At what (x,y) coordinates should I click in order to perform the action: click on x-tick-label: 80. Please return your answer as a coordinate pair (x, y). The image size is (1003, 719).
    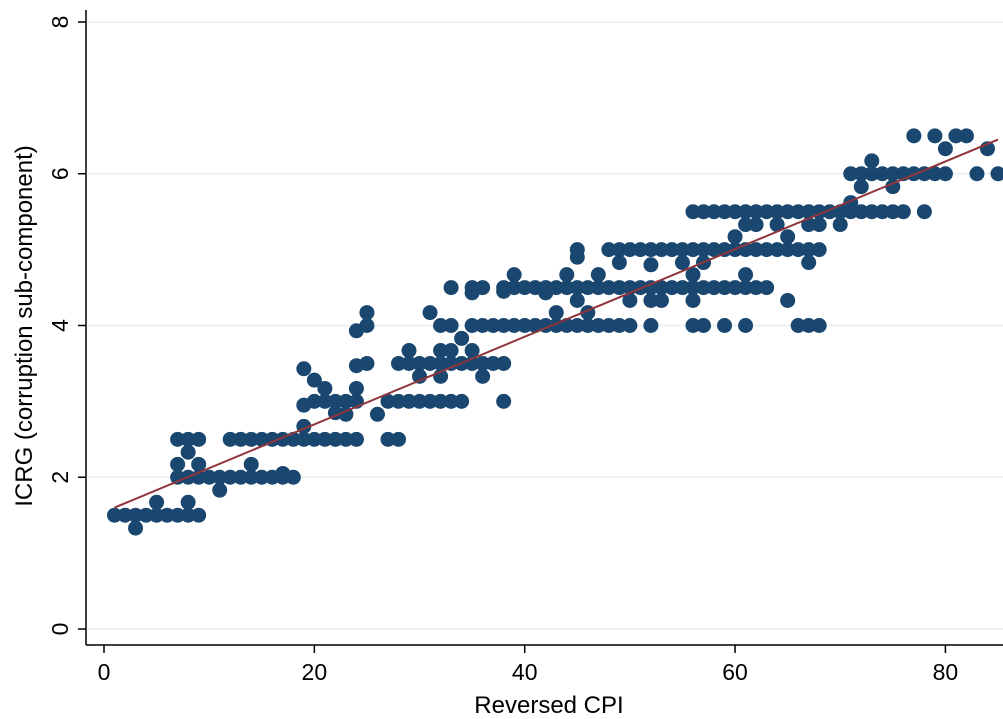
    Looking at the image, I should click on (946, 672).